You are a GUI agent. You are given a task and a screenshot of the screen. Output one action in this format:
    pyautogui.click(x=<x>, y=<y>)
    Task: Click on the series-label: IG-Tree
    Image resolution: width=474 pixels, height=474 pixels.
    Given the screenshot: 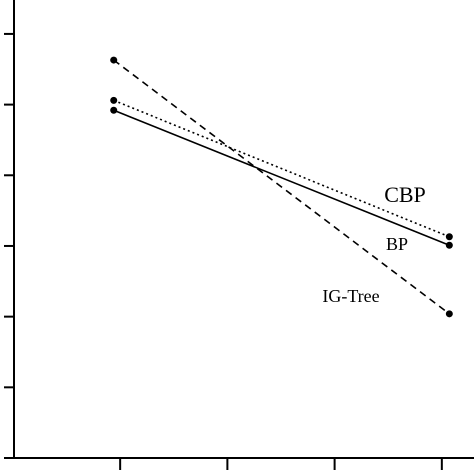 What is the action you would take?
    pyautogui.click(x=350, y=296)
    